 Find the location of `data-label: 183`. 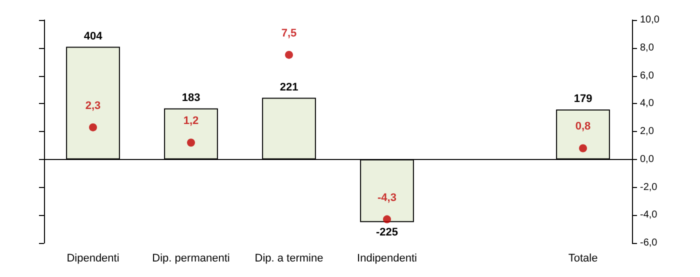

data-label: 183 is located at coordinates (191, 98).